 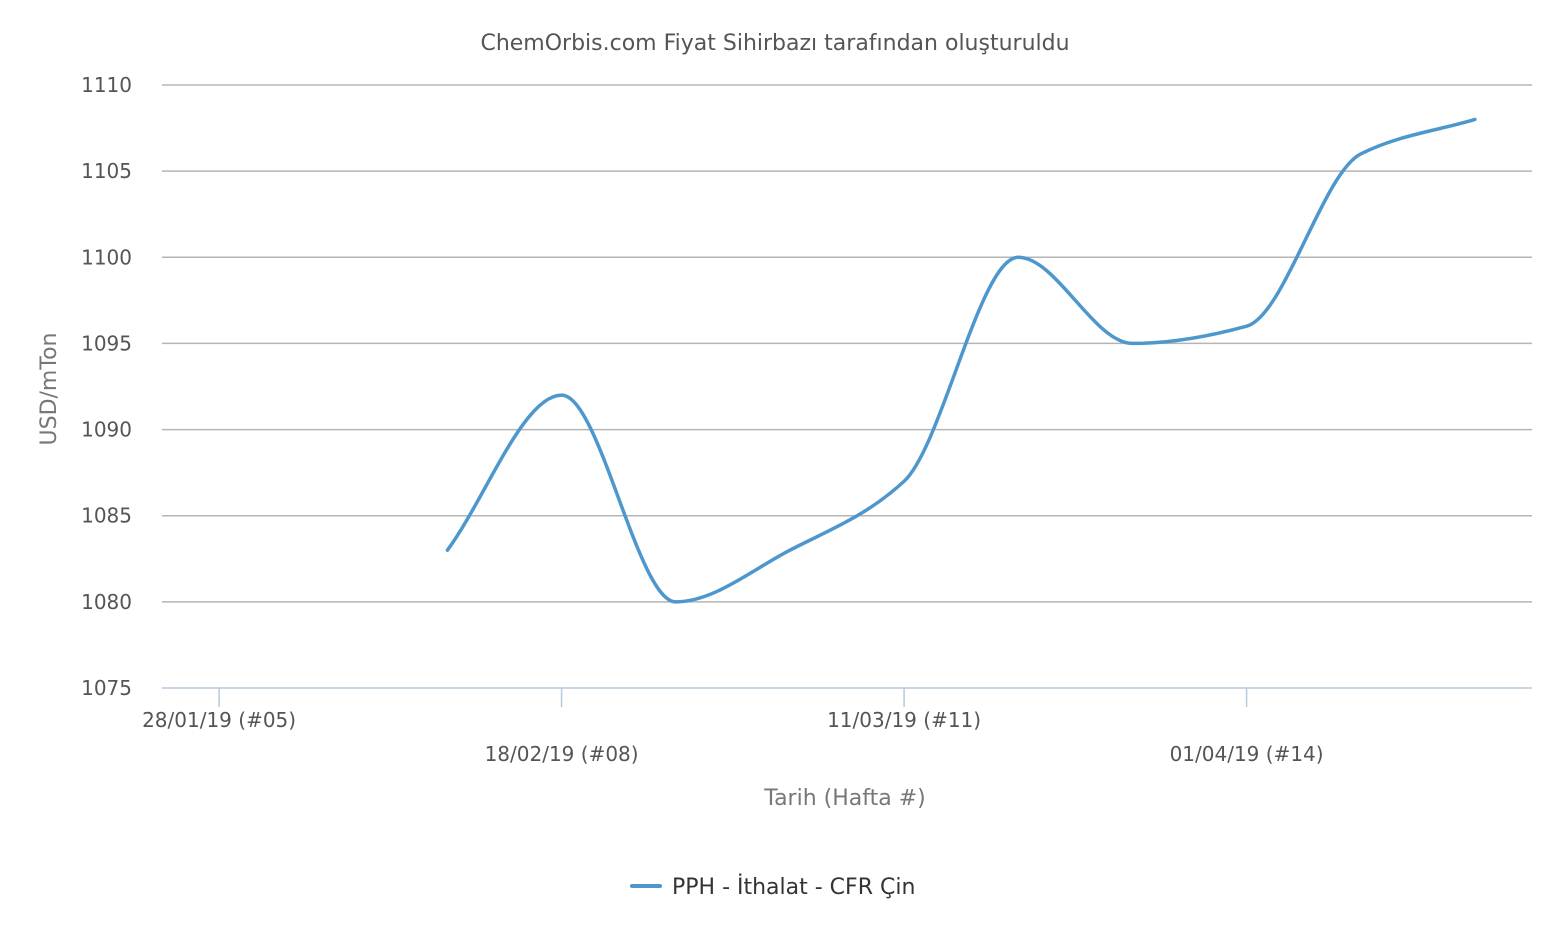 What do you see at coordinates (793, 887) in the screenshot?
I see `legend-label: PPH - İthalat - CFR Çin` at bounding box center [793, 887].